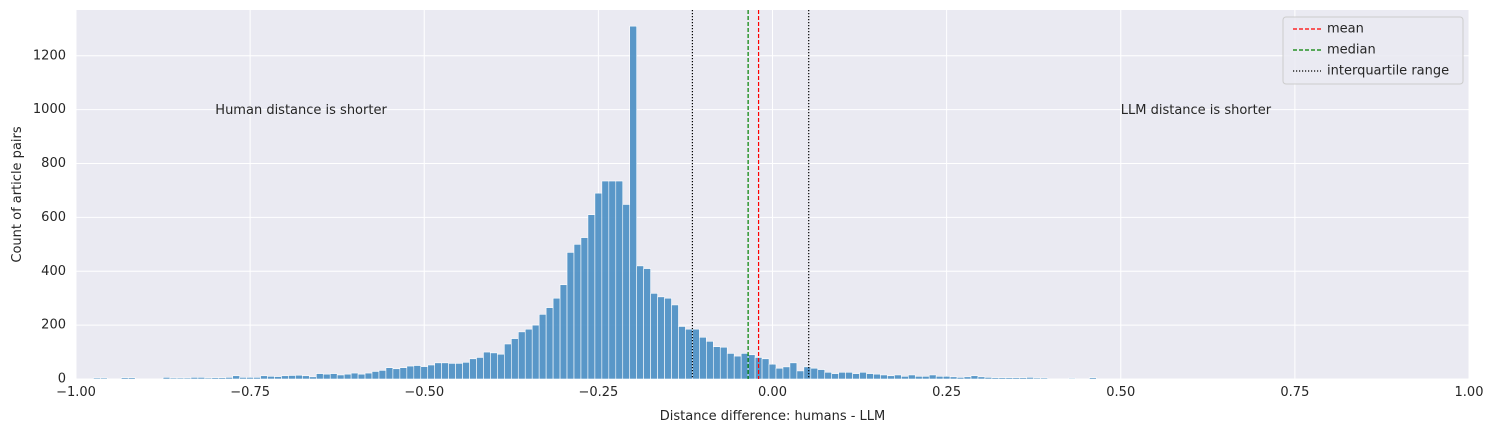 This screenshot has height=432, width=1495. I want to click on x-tick-label: 0.25, so click(946, 392).